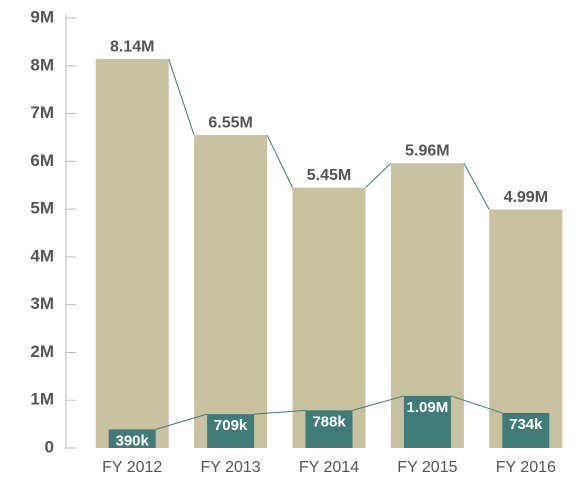  I want to click on value-label: 5.96M, so click(427, 150).